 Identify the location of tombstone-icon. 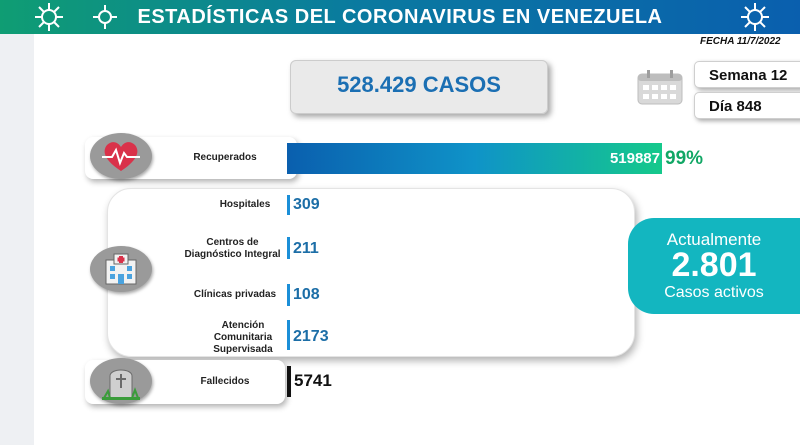
(121, 381).